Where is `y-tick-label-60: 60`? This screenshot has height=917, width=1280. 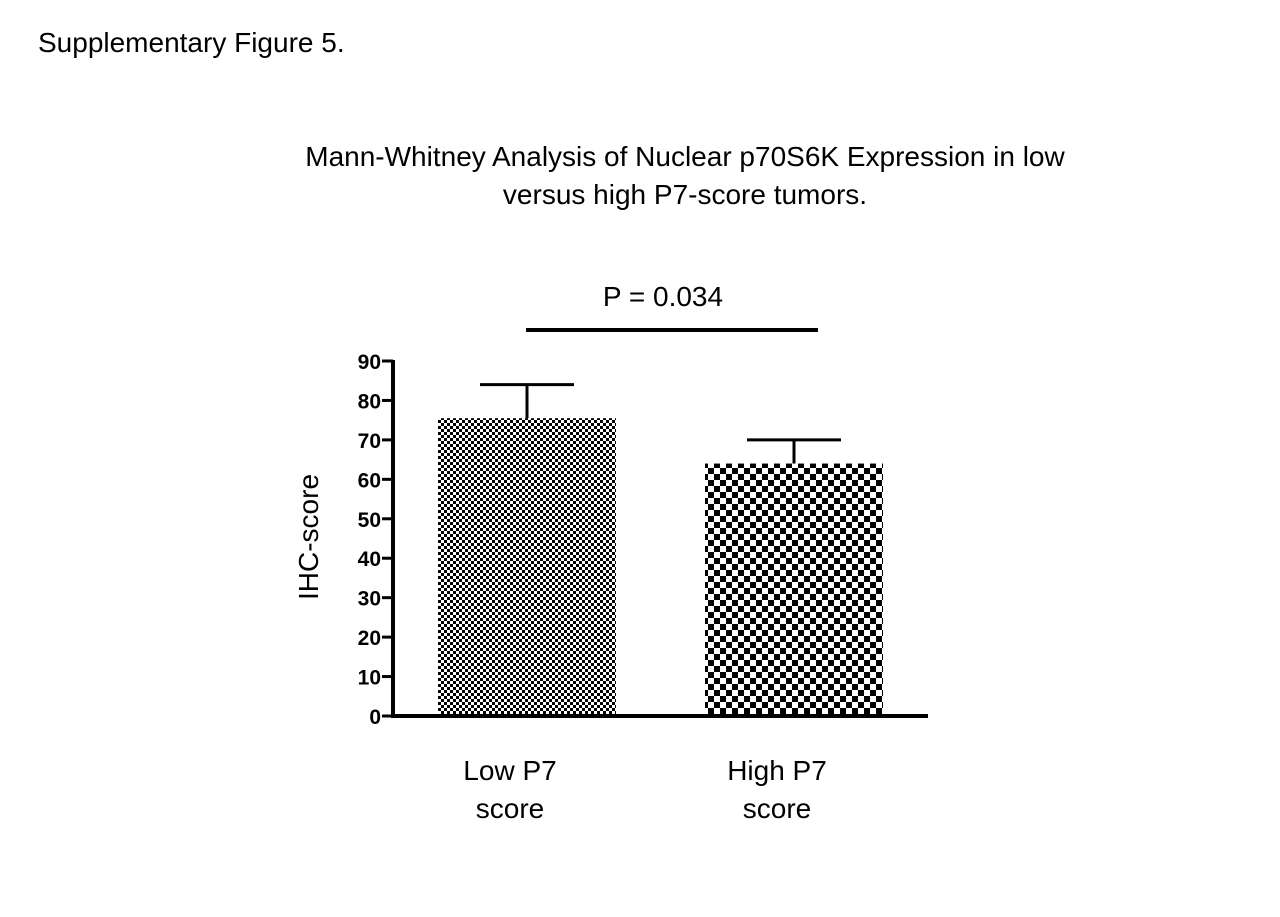
y-tick-label-60: 60 is located at coordinates (369, 480).